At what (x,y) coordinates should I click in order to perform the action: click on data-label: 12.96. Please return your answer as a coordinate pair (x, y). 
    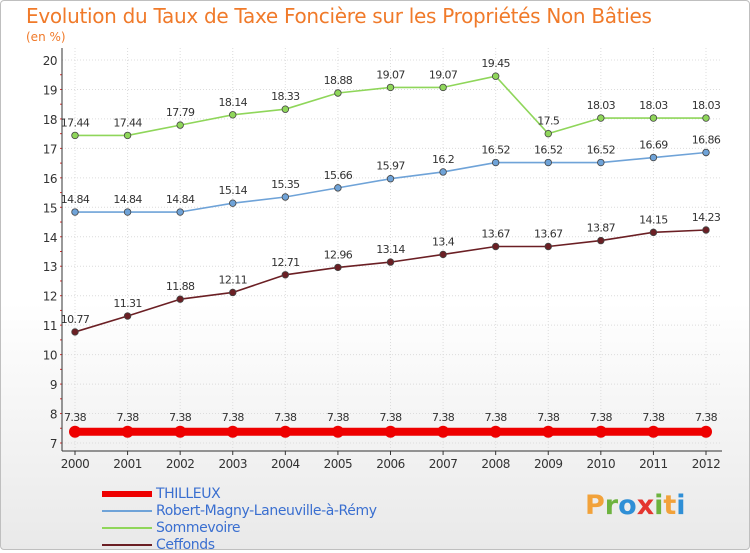
    Looking at the image, I should click on (338, 254).